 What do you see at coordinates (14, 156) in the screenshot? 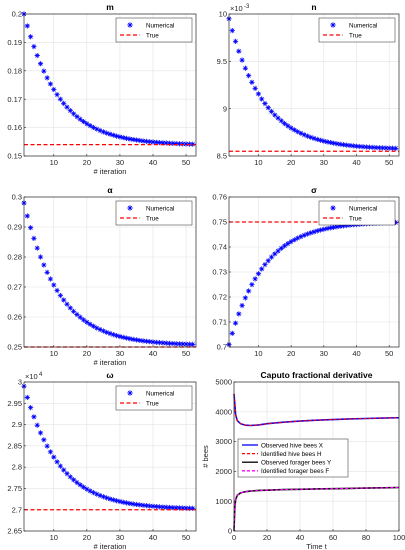
I see `y-tick-label: 0.15` at bounding box center [14, 156].